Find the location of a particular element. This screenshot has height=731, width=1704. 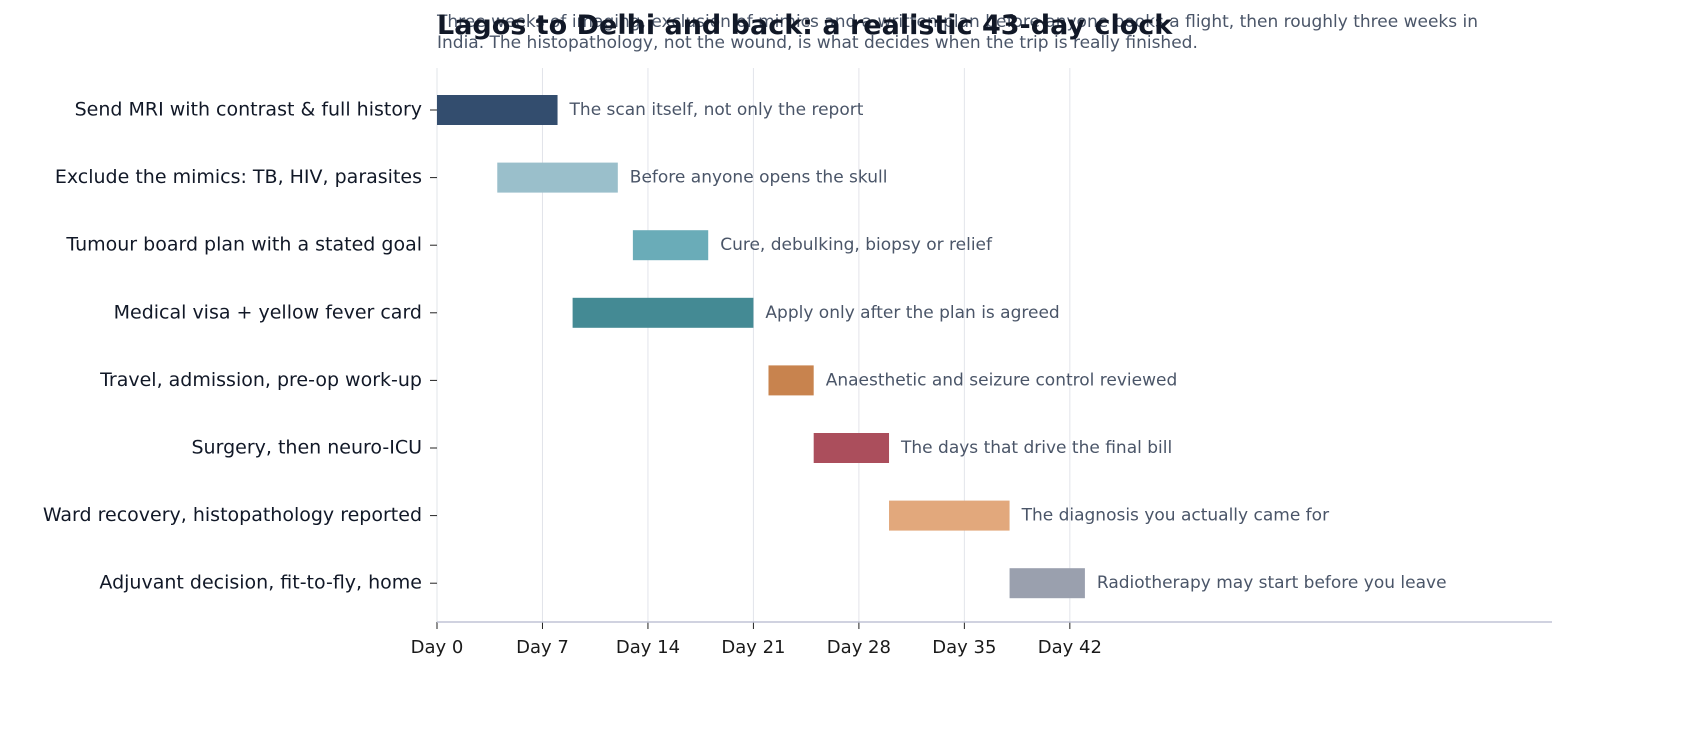

task-label: Medical visa + yellow fever card is located at coordinates (268, 312).